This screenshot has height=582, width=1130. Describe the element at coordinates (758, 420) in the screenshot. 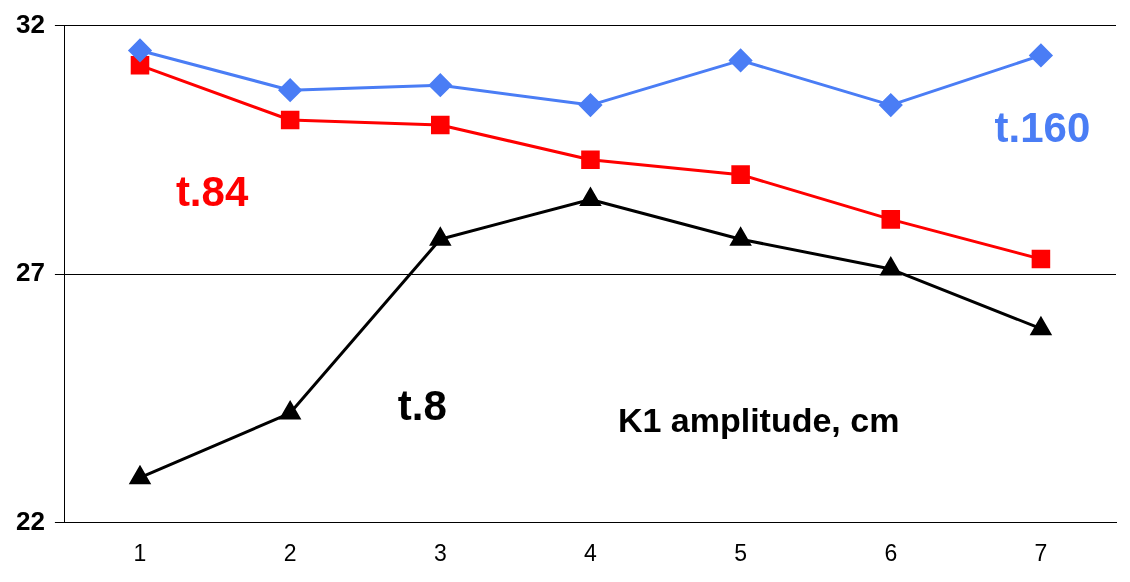

I see `annotation: K1 amplitude, cm` at that location.